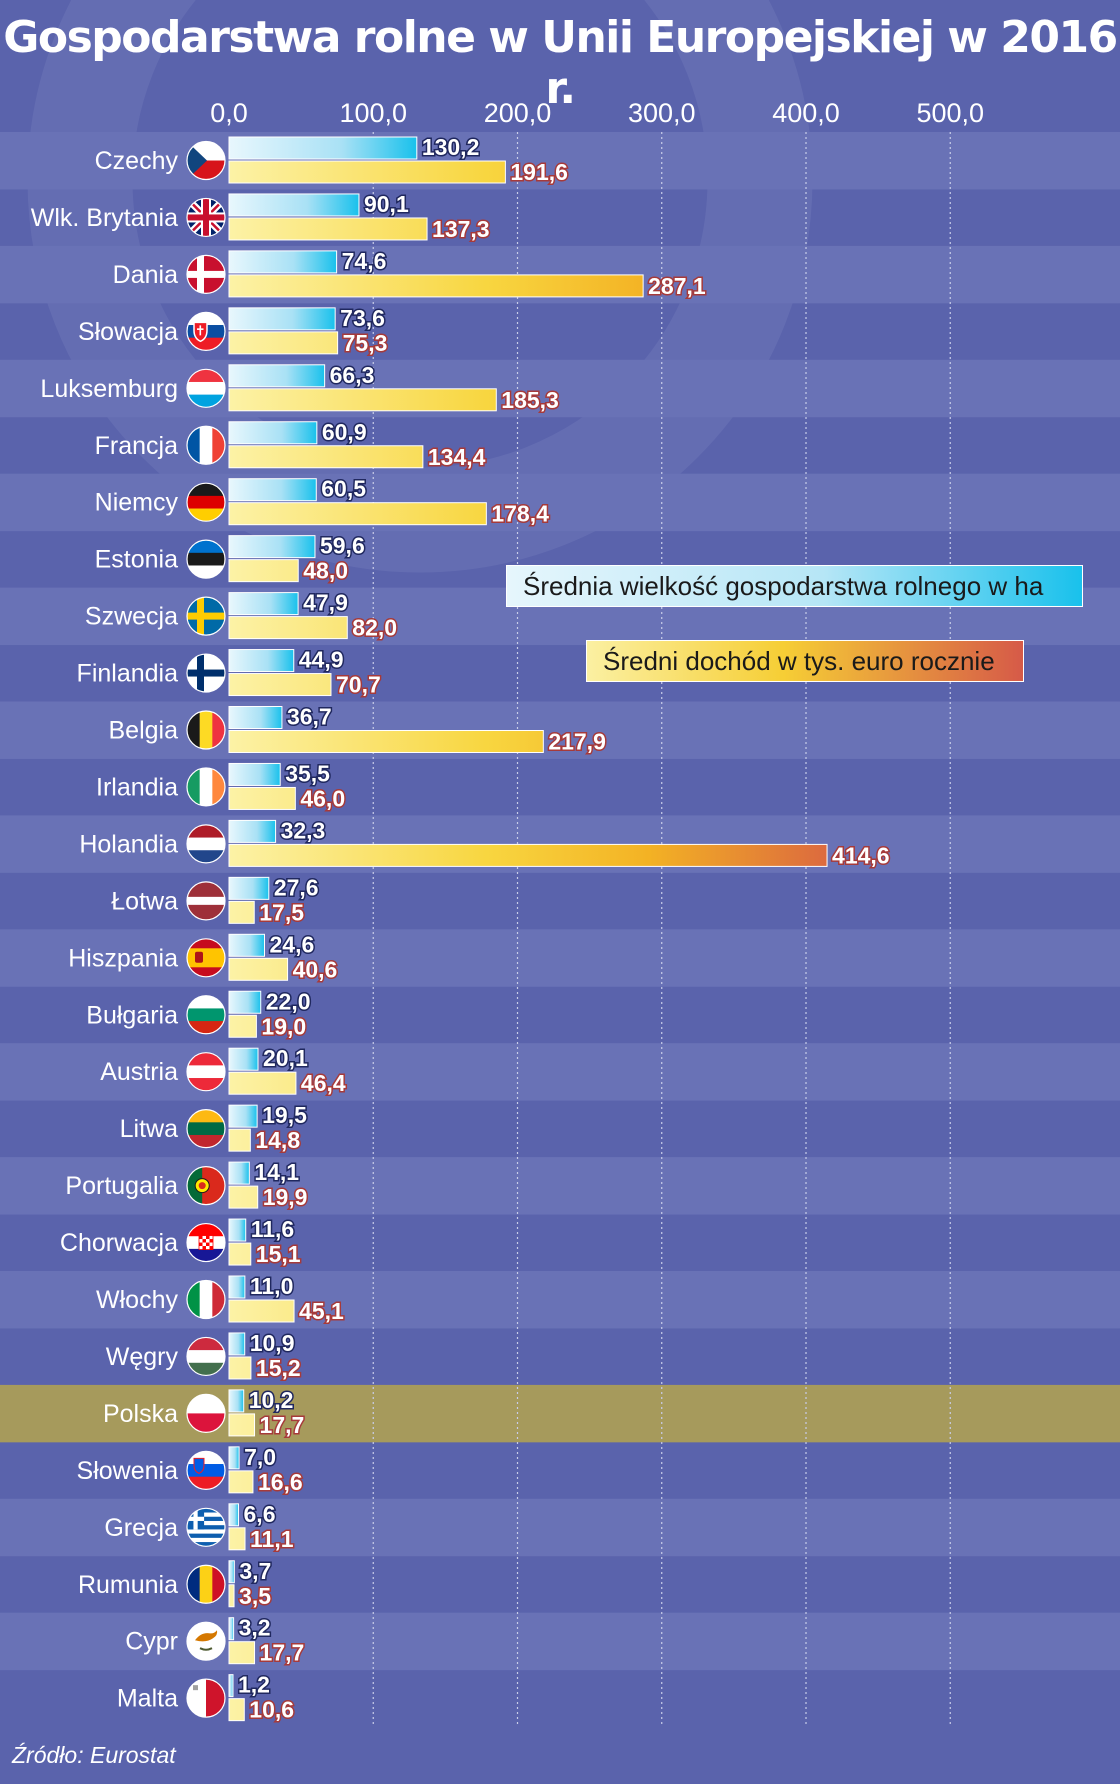  I want to click on chart-row: Cypr 3,217,7, so click(215, 1640).